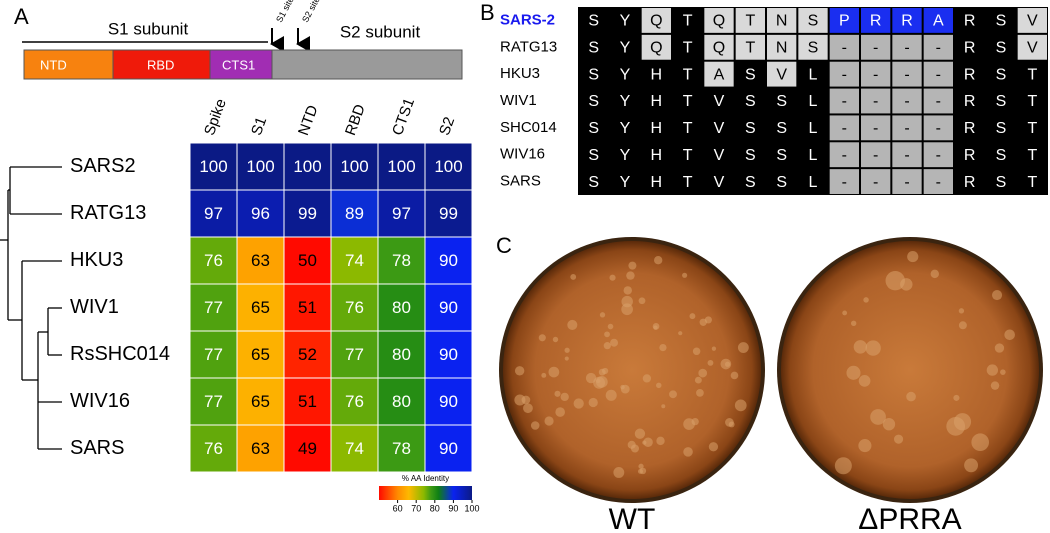 This screenshot has height=533, width=1050. I want to click on plate, so click(632, 370).